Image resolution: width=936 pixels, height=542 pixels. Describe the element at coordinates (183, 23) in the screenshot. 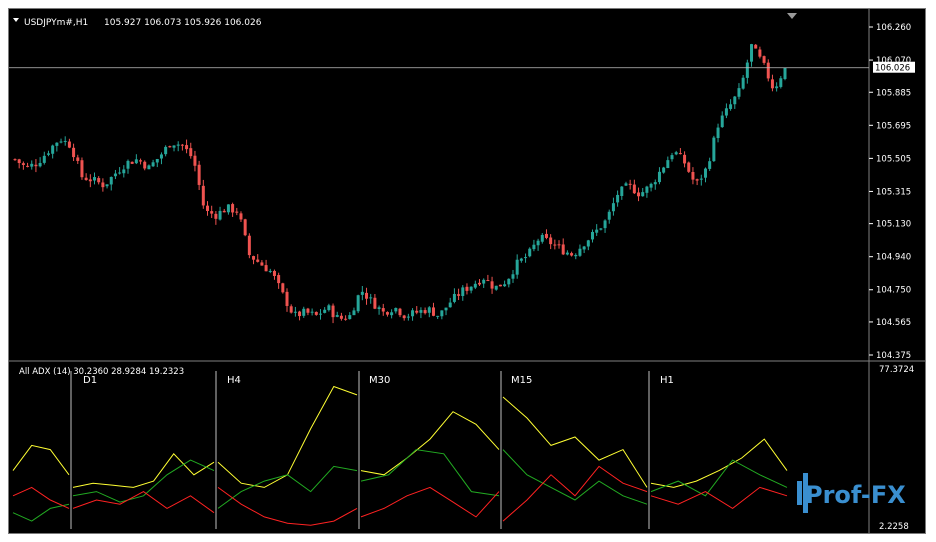

I see `ohlc-readout: 105.927 106.073 105.926 106.026` at that location.